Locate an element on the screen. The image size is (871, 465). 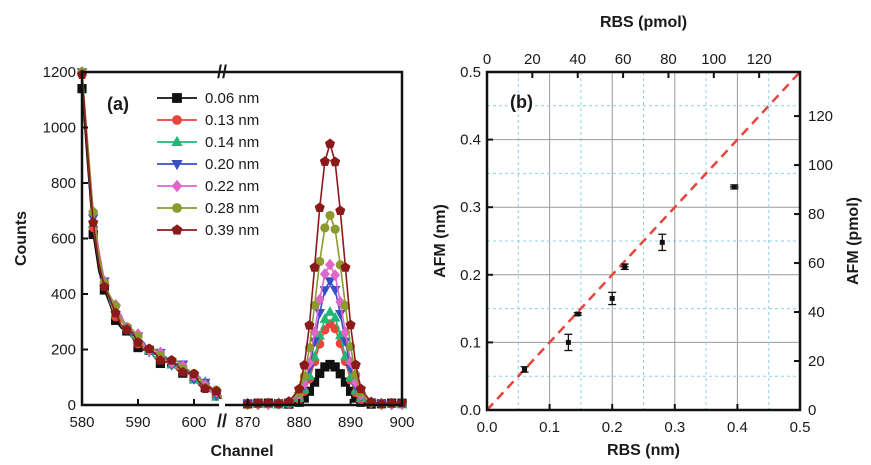
legend-item: 0.28 nm is located at coordinates (208, 208).